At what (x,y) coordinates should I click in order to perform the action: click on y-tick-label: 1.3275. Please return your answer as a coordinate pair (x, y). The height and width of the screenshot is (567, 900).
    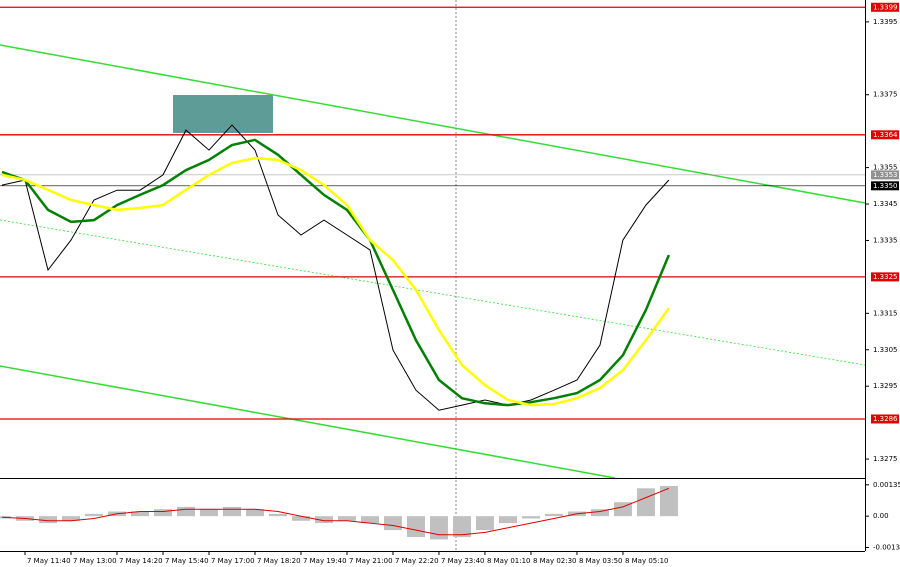
    Looking at the image, I should click on (885, 459).